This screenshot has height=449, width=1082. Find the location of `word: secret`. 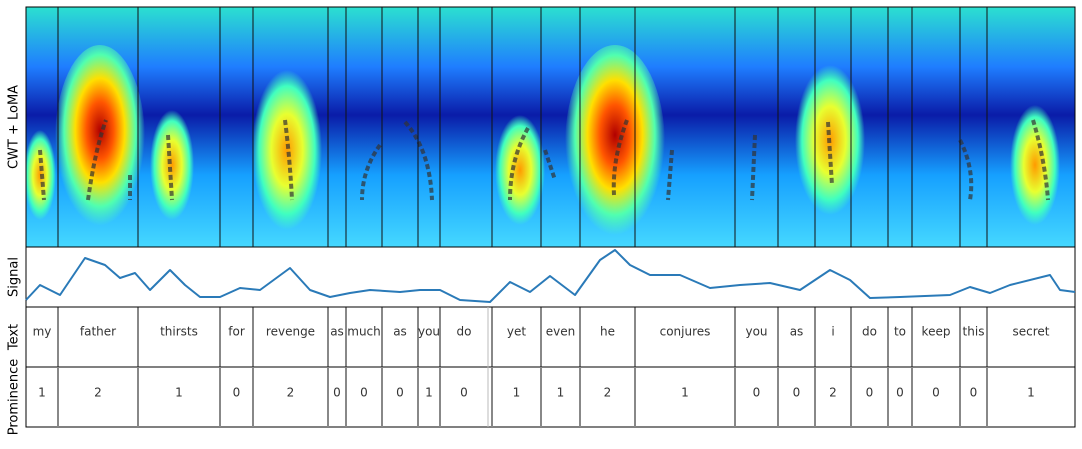

word: secret is located at coordinates (1031, 332).